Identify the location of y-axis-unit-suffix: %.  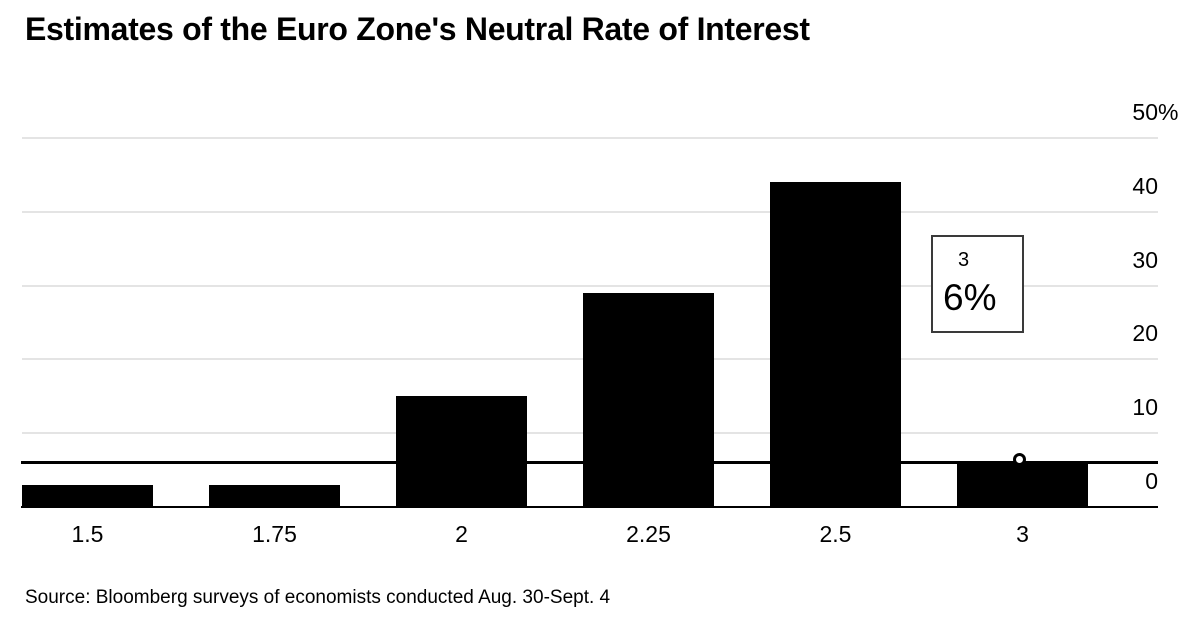
(1168, 112).